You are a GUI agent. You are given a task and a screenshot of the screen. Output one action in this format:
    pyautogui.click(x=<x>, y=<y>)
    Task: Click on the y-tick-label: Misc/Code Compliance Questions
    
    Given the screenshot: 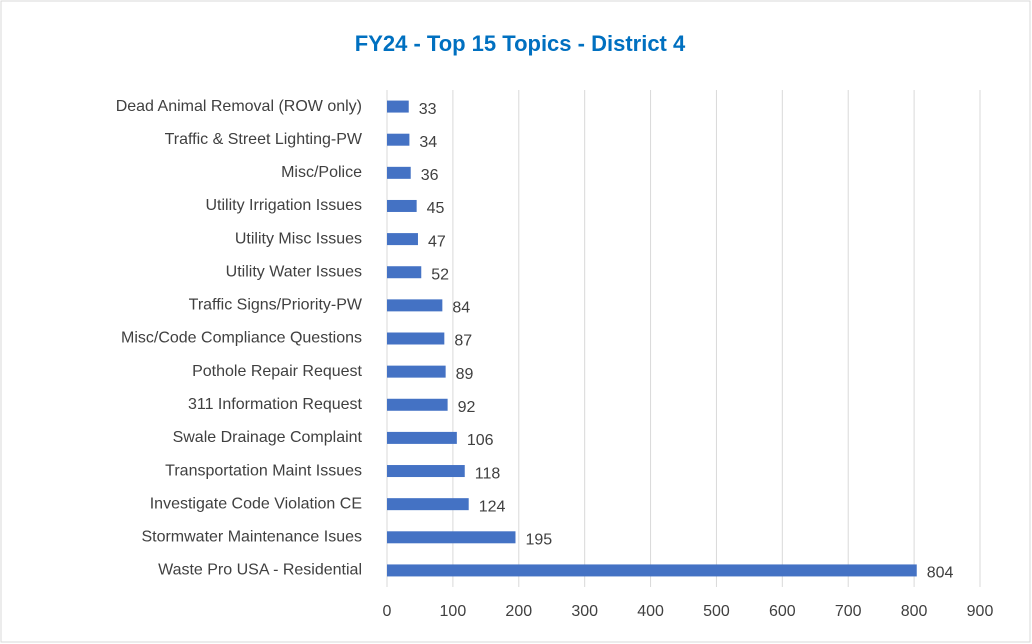 What is the action you would take?
    pyautogui.click(x=241, y=338)
    